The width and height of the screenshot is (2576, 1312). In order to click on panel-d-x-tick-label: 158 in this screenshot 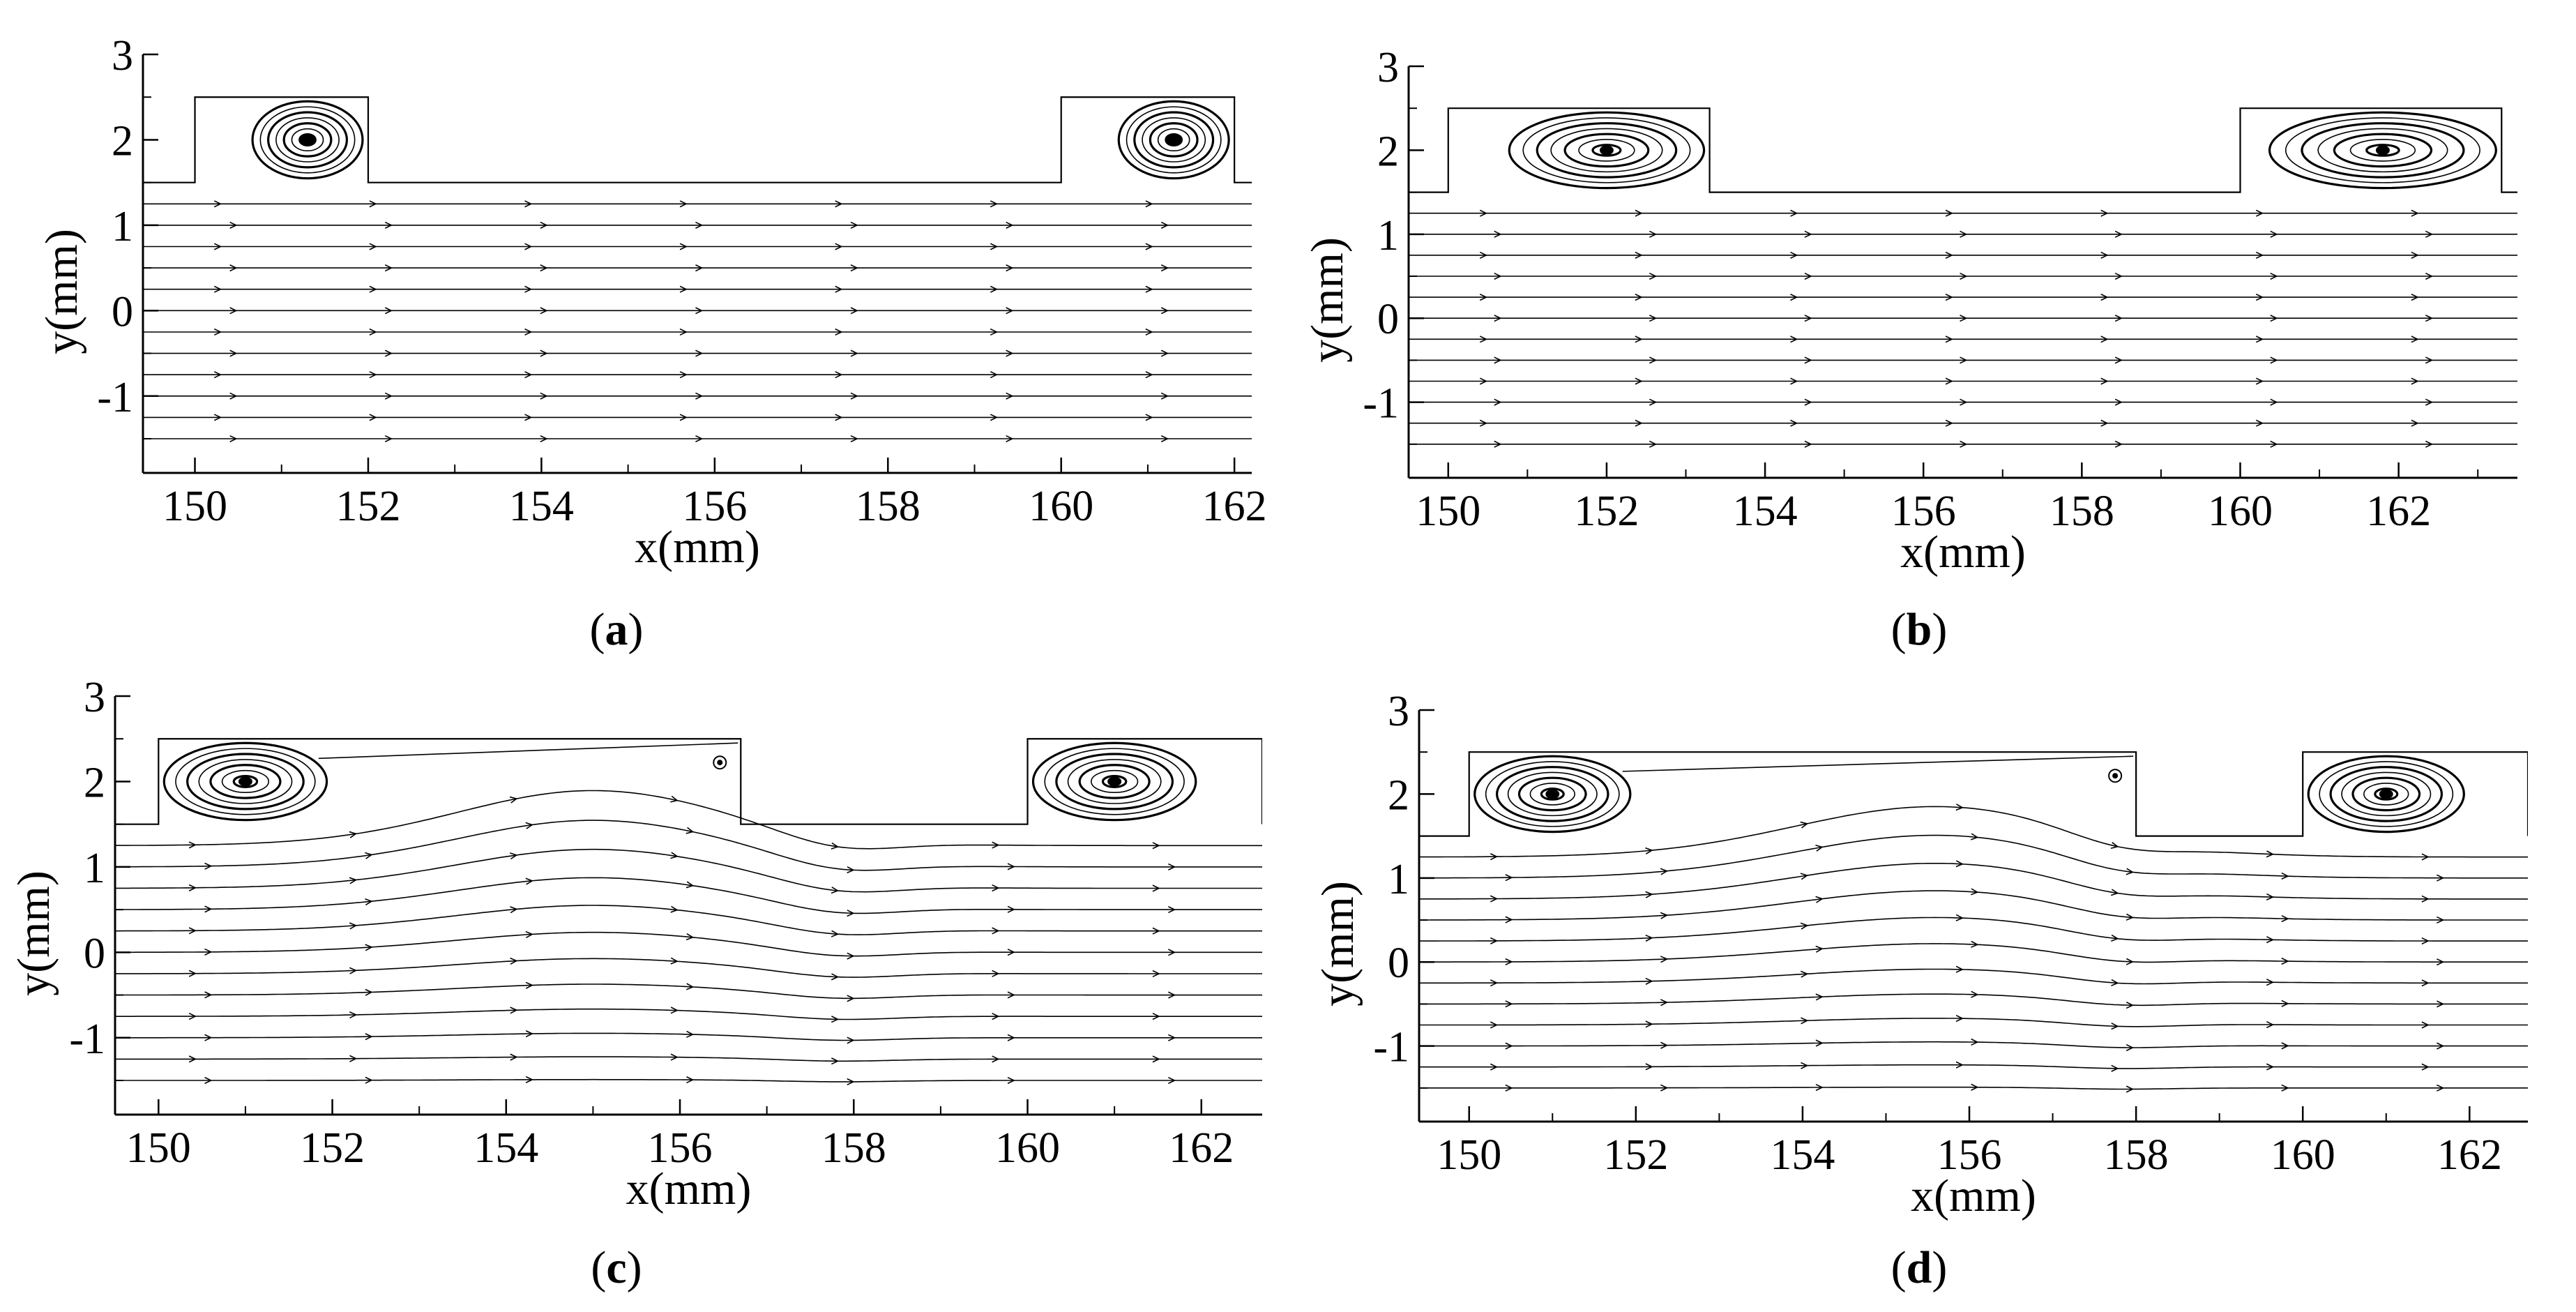, I will do `click(2136, 1155)`.